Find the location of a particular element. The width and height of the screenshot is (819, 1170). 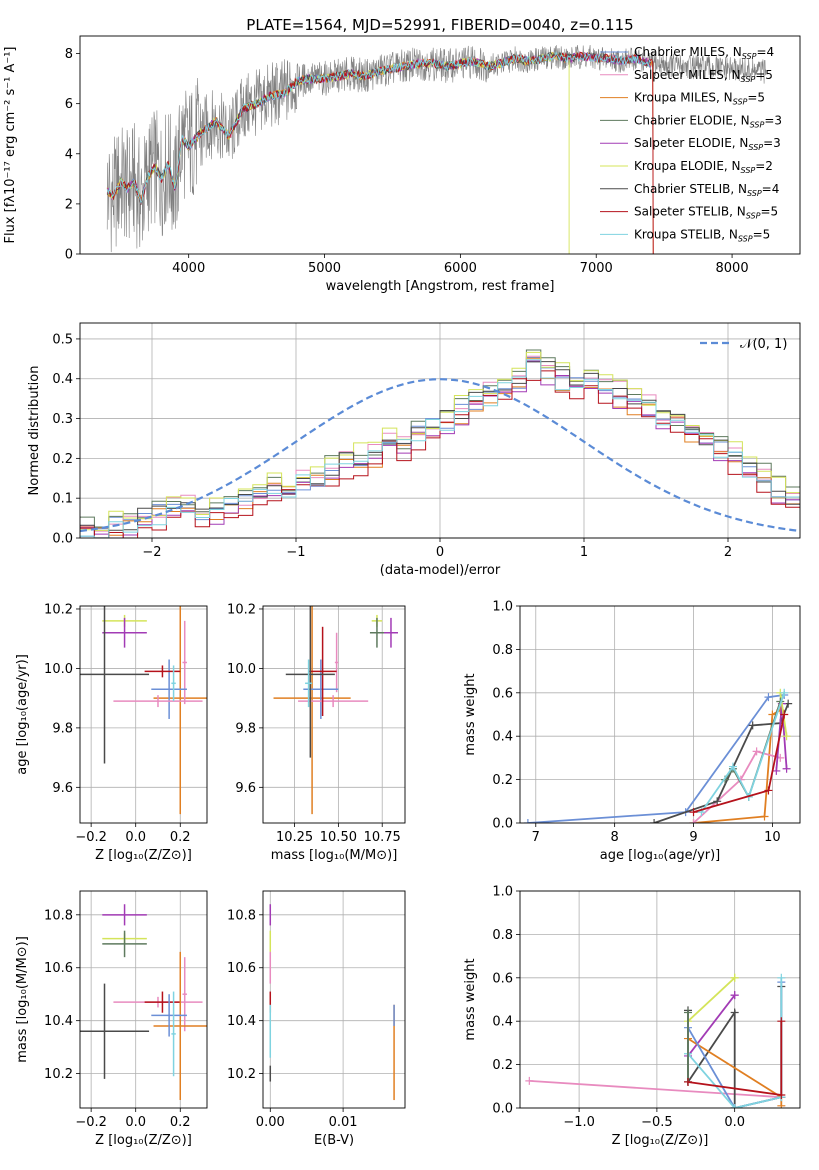

age-vs-mass-plot-area is located at coordinates (335, 710).